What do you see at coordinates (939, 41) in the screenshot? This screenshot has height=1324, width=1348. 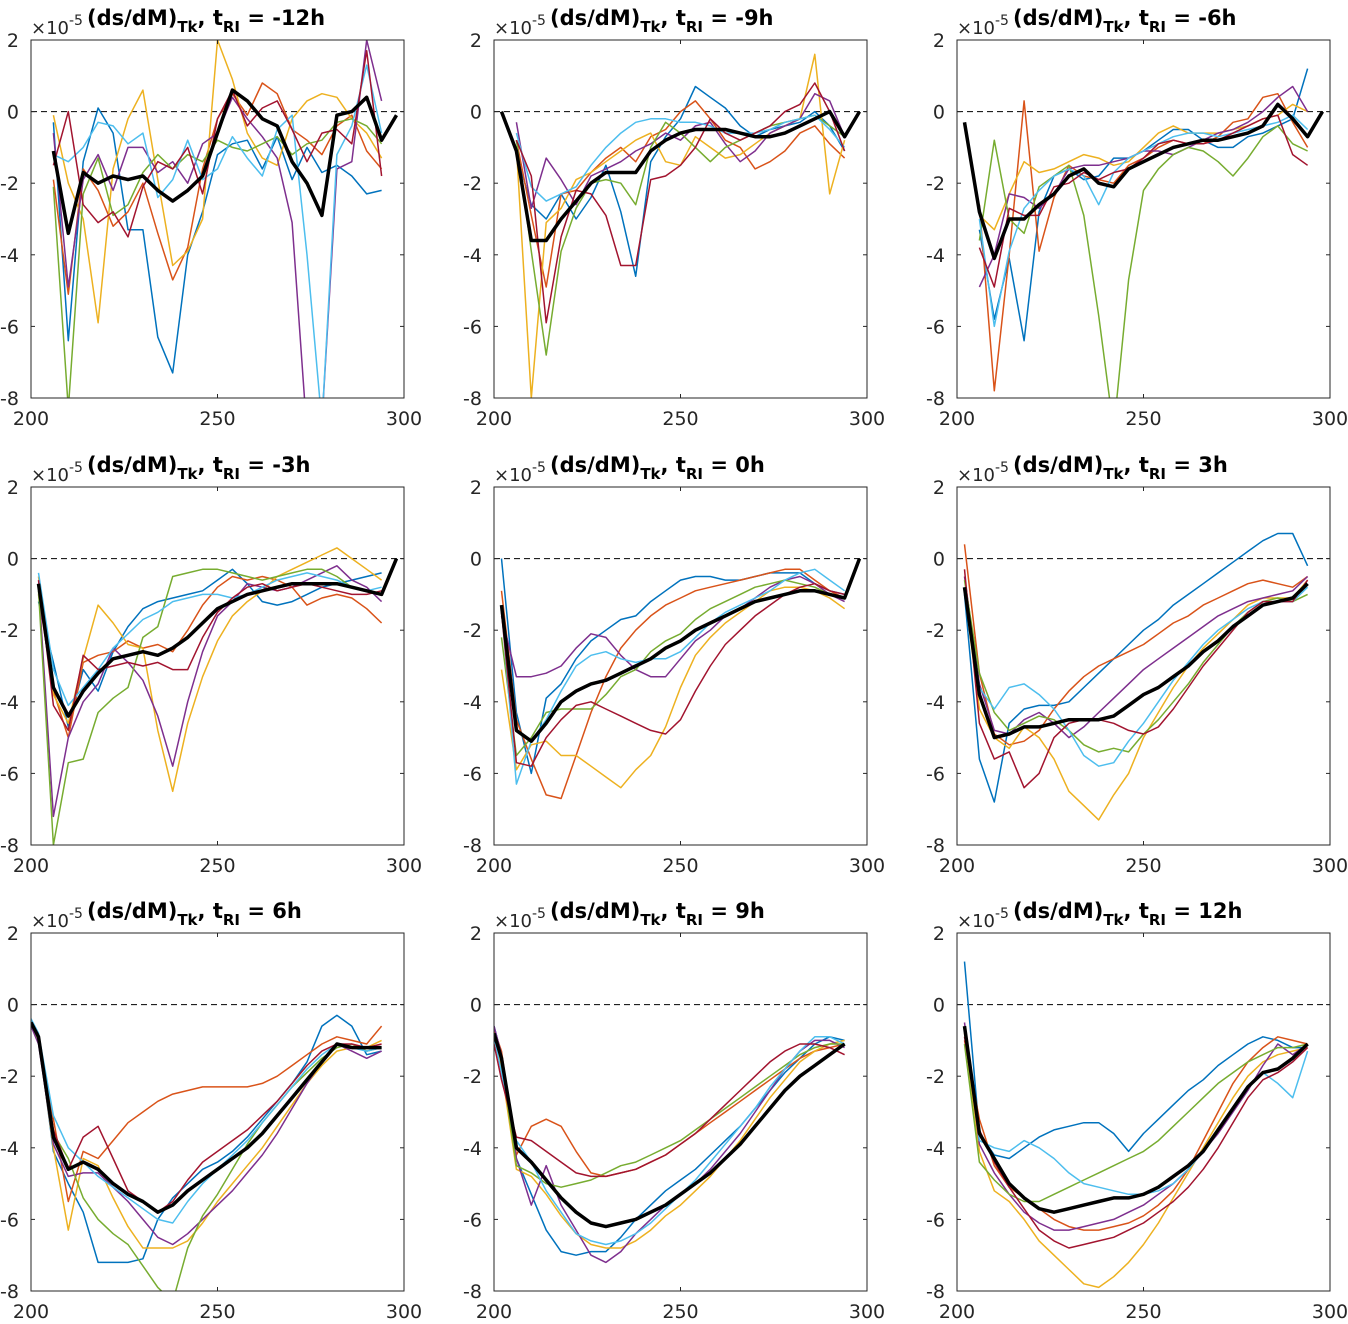 I see `y-tick-label: 2` at bounding box center [939, 41].